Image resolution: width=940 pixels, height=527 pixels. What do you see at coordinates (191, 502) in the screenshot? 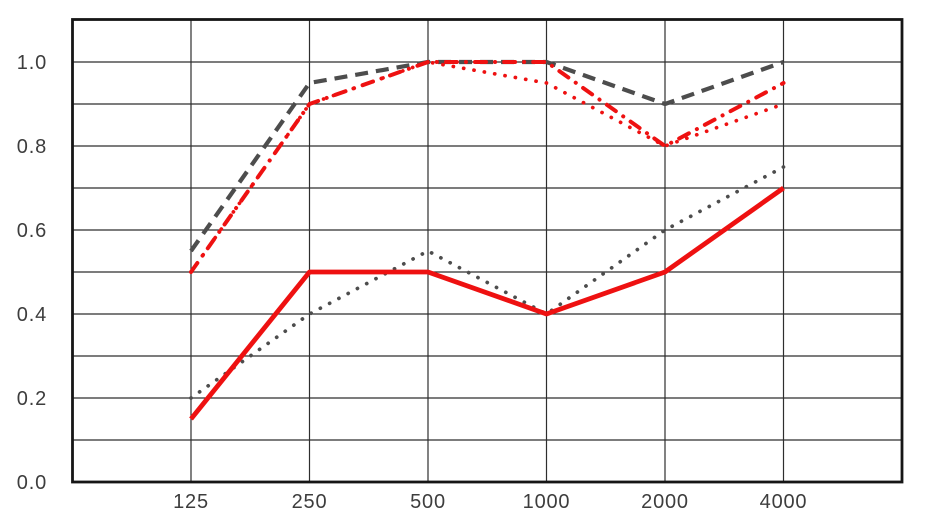
I see `x-tick-label: 125` at bounding box center [191, 502].